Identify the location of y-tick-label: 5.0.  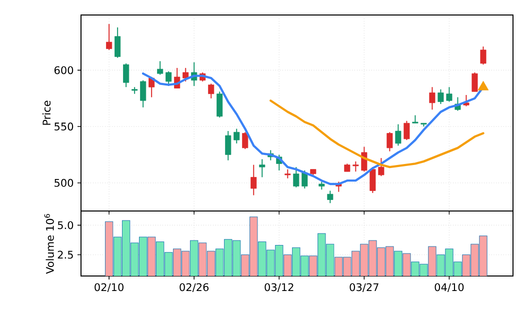
(66, 225).